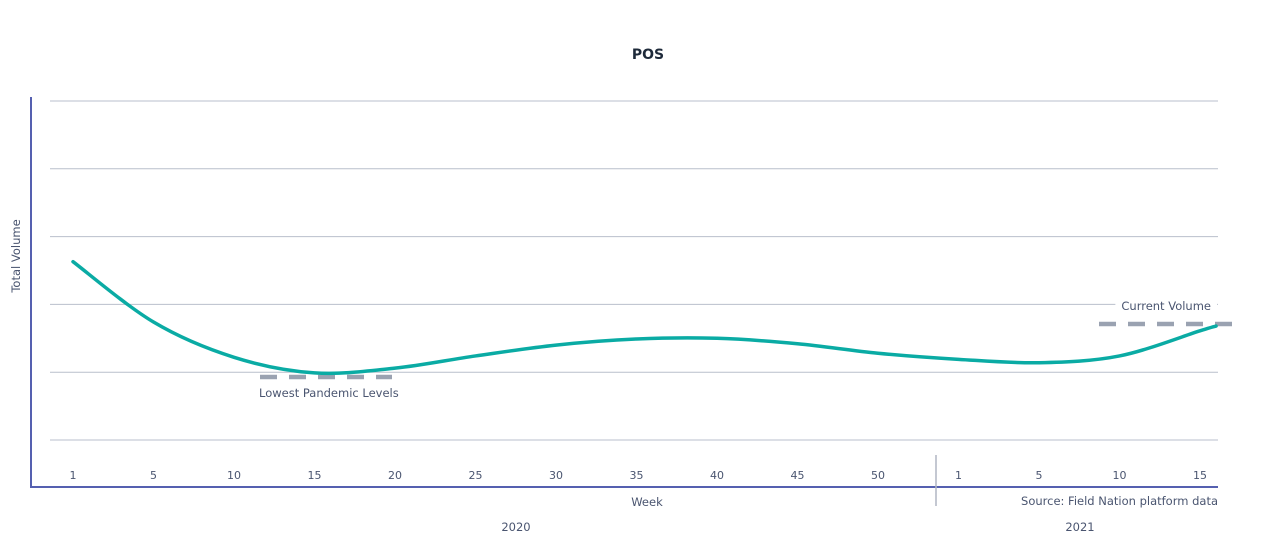 This screenshot has height=553, width=1267. I want to click on year-label-2020: 2020, so click(515, 527).